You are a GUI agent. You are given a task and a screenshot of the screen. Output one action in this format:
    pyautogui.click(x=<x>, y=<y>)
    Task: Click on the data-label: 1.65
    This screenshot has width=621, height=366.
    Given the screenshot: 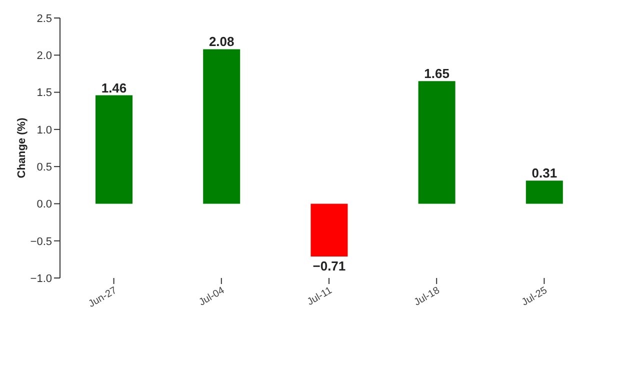 What is the action you would take?
    pyautogui.click(x=437, y=74)
    